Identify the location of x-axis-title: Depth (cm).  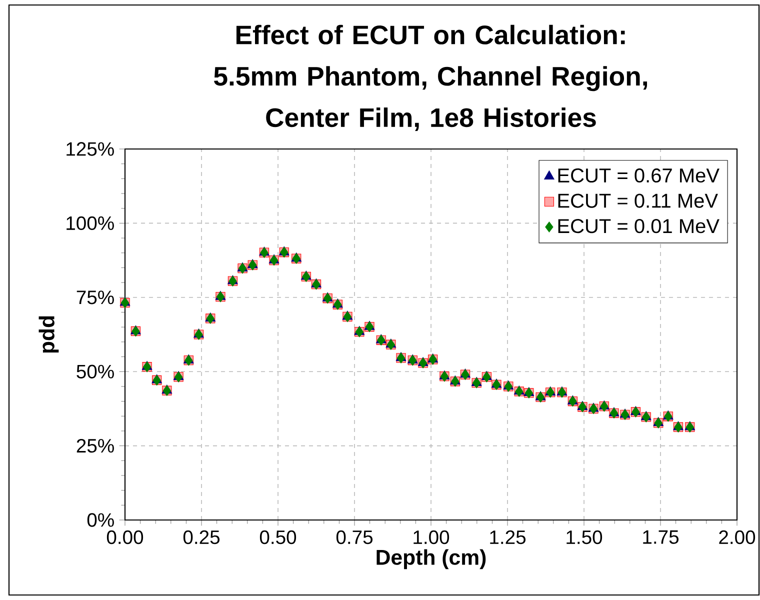
(431, 559).